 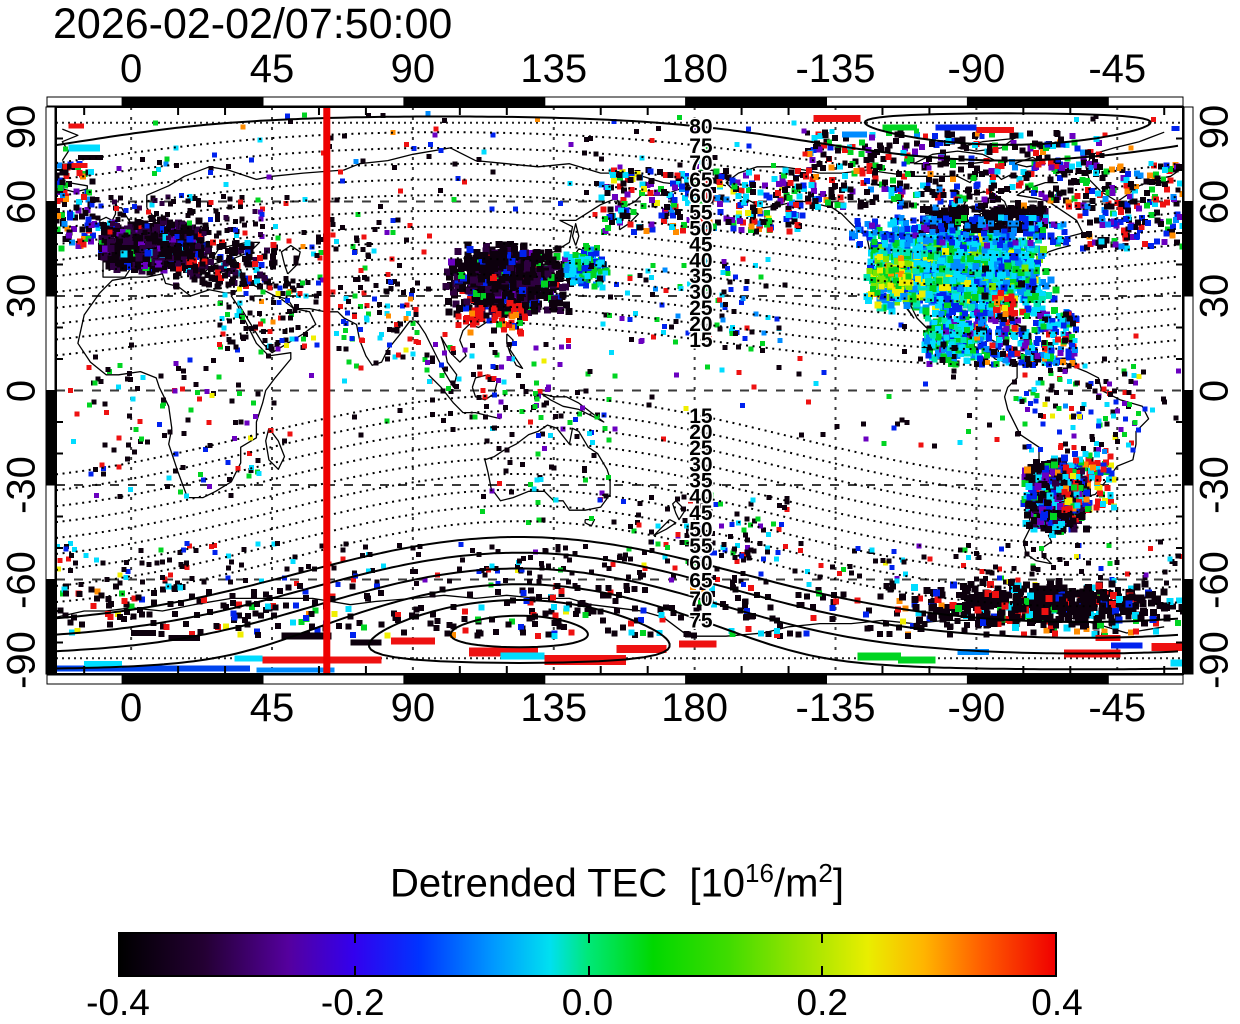 What do you see at coordinates (838, 883) in the screenshot?
I see `colorbar-title-close: ]` at bounding box center [838, 883].